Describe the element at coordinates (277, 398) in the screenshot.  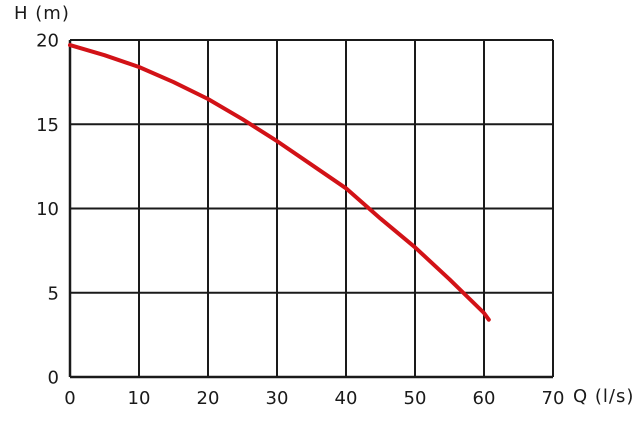
I see `x-tick-label: 30` at that location.